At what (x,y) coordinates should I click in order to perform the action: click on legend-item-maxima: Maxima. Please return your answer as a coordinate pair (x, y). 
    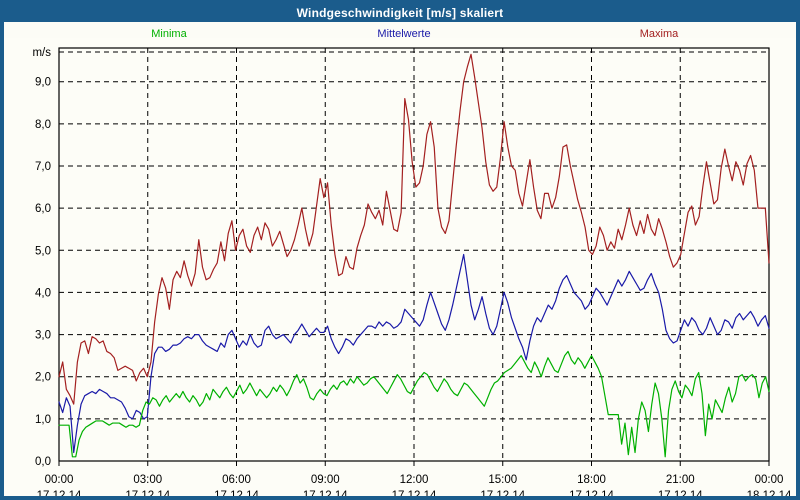
    Looking at the image, I should click on (659, 34).